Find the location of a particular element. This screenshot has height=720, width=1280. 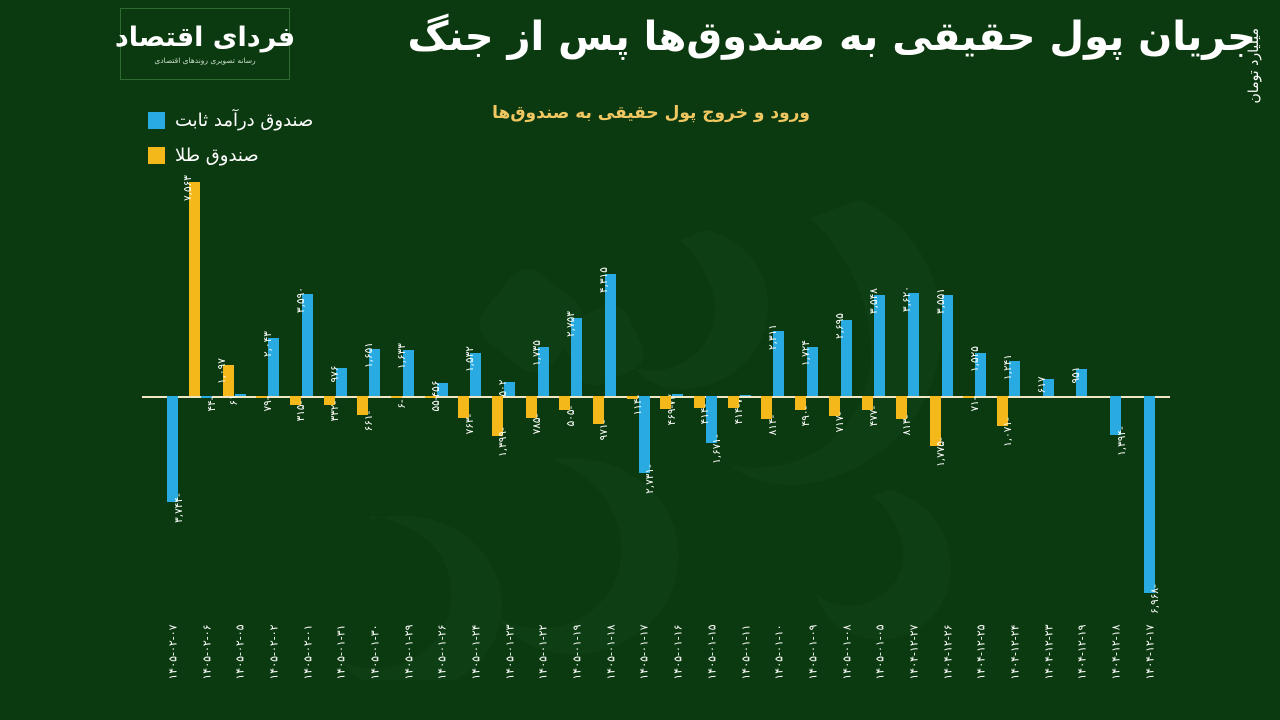

bar-gold: ۷,۵۶۳ is located at coordinates (191, 387).